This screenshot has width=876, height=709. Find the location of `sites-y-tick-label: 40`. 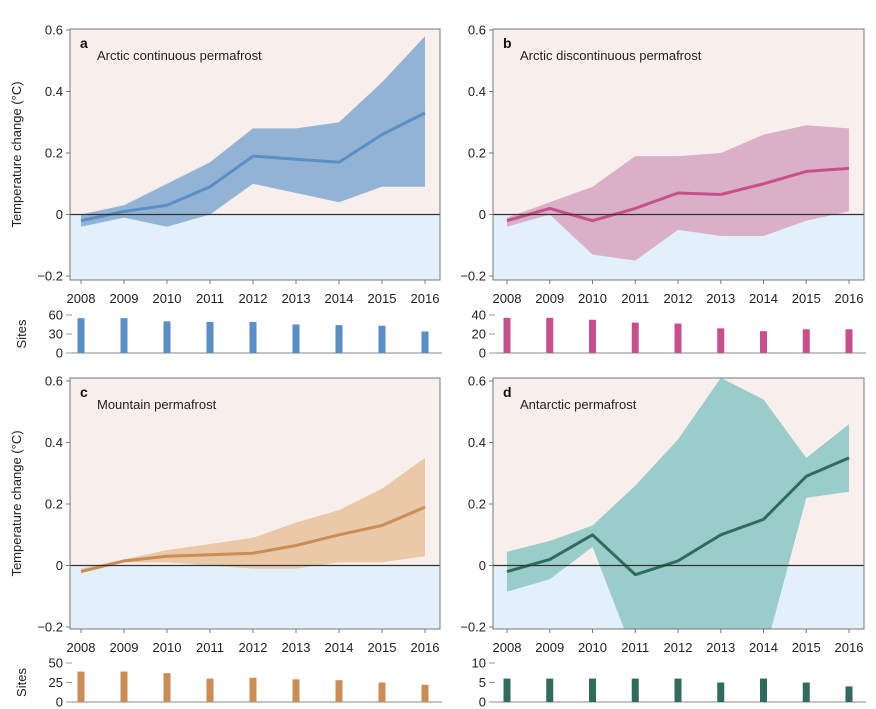

sites-y-tick-label: 40 is located at coordinates (479, 315).